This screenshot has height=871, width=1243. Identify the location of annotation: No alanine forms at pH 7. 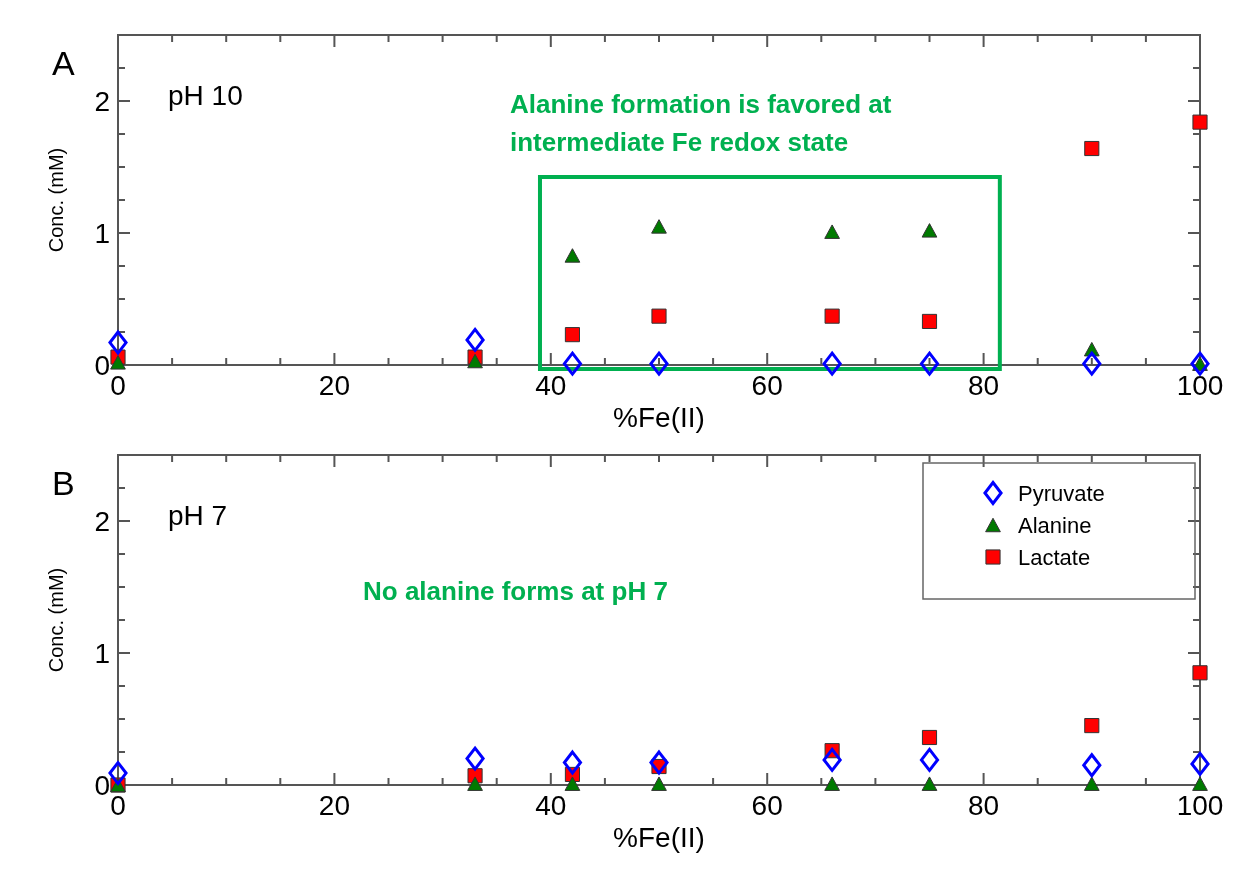
(515, 591).